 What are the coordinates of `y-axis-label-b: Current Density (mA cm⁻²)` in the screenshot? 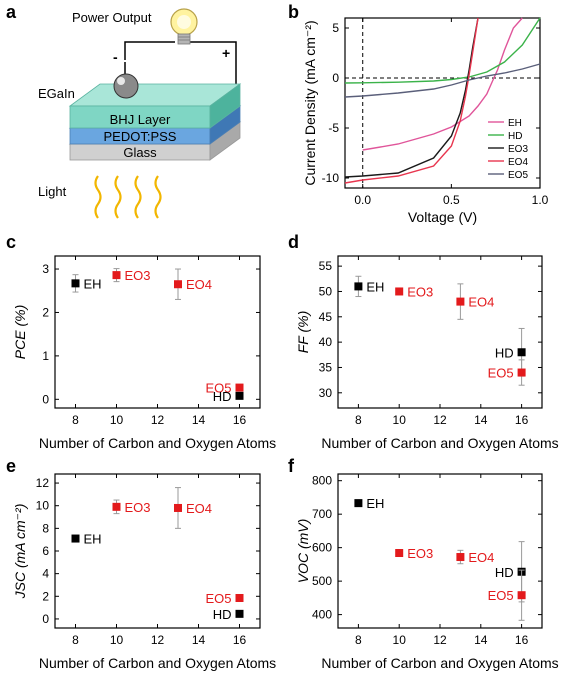 It's located at (310, 102).